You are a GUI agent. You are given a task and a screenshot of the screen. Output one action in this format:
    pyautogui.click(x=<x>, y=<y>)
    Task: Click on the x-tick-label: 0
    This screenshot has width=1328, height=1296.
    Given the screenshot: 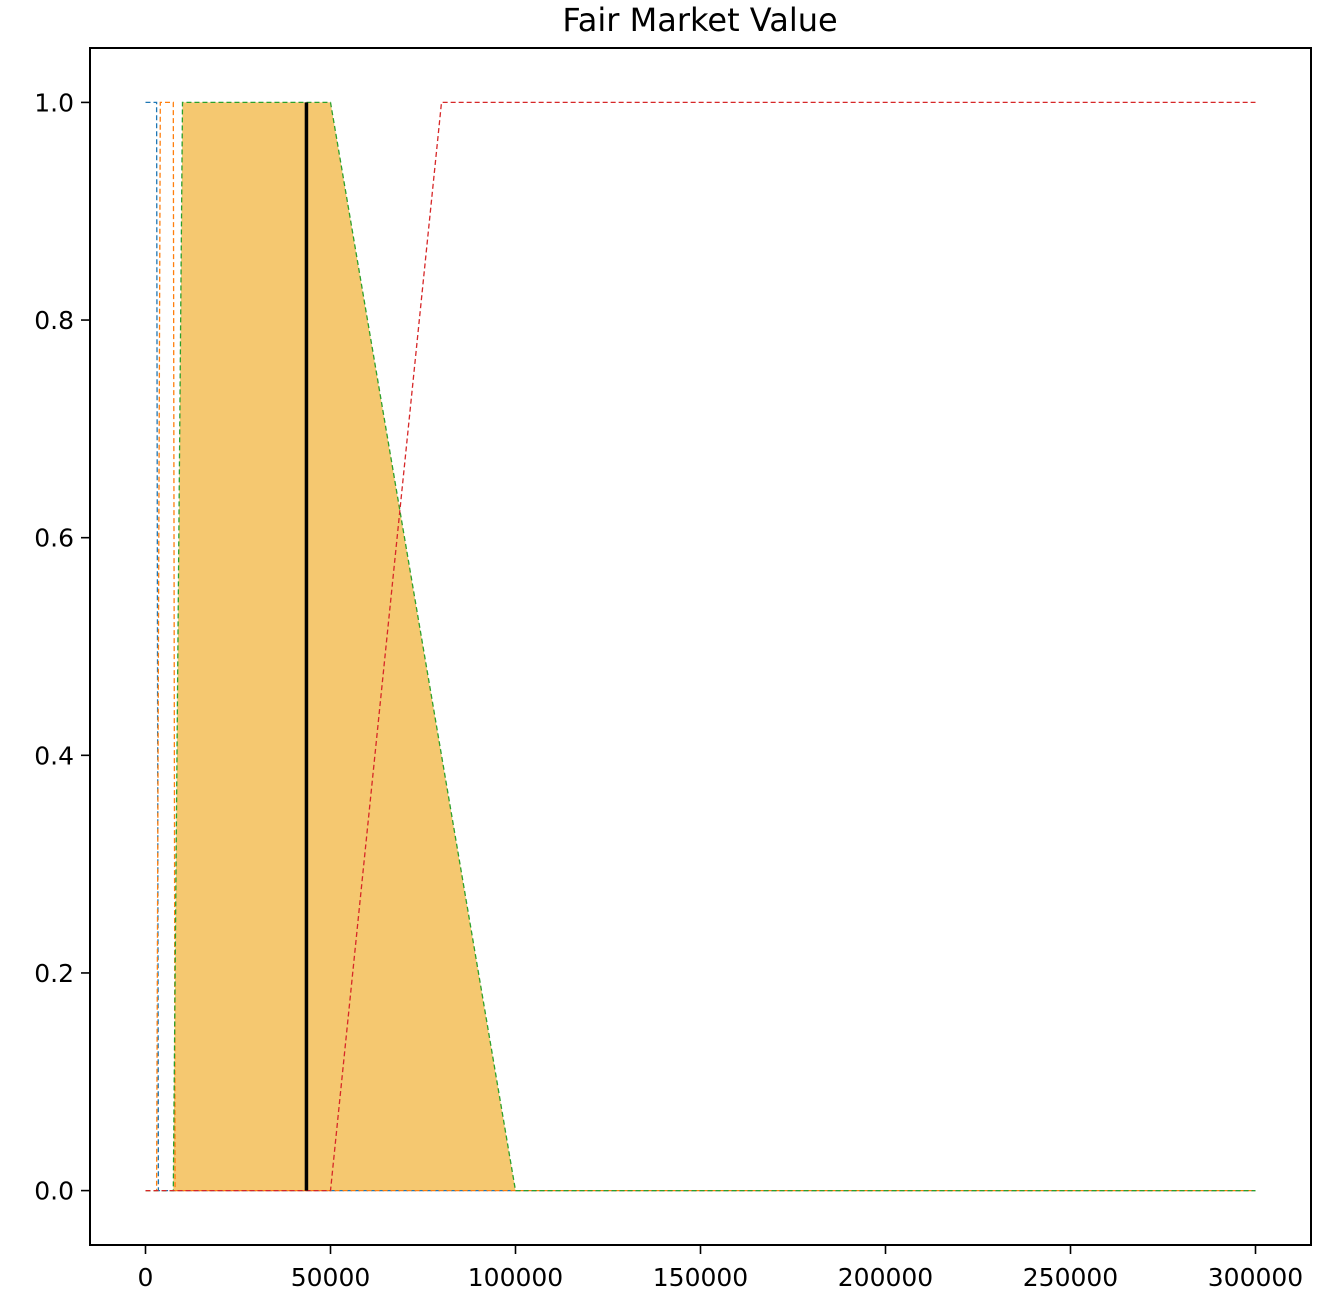 What is the action you would take?
    pyautogui.click(x=146, y=1277)
    